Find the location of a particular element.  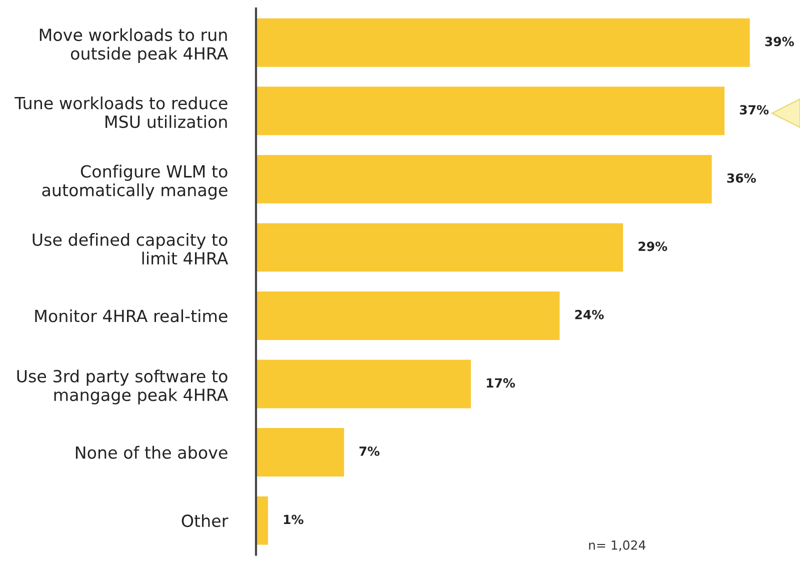

y-tick-label: Monitor 4HRA real-time is located at coordinates (131, 315).